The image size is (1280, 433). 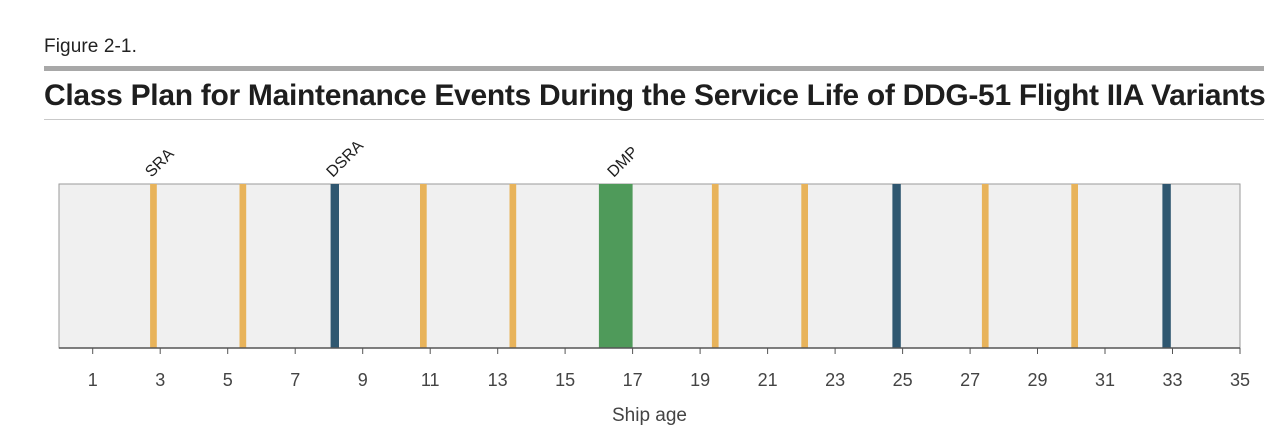 What do you see at coordinates (565, 380) in the screenshot?
I see `x-tick-label: 15` at bounding box center [565, 380].